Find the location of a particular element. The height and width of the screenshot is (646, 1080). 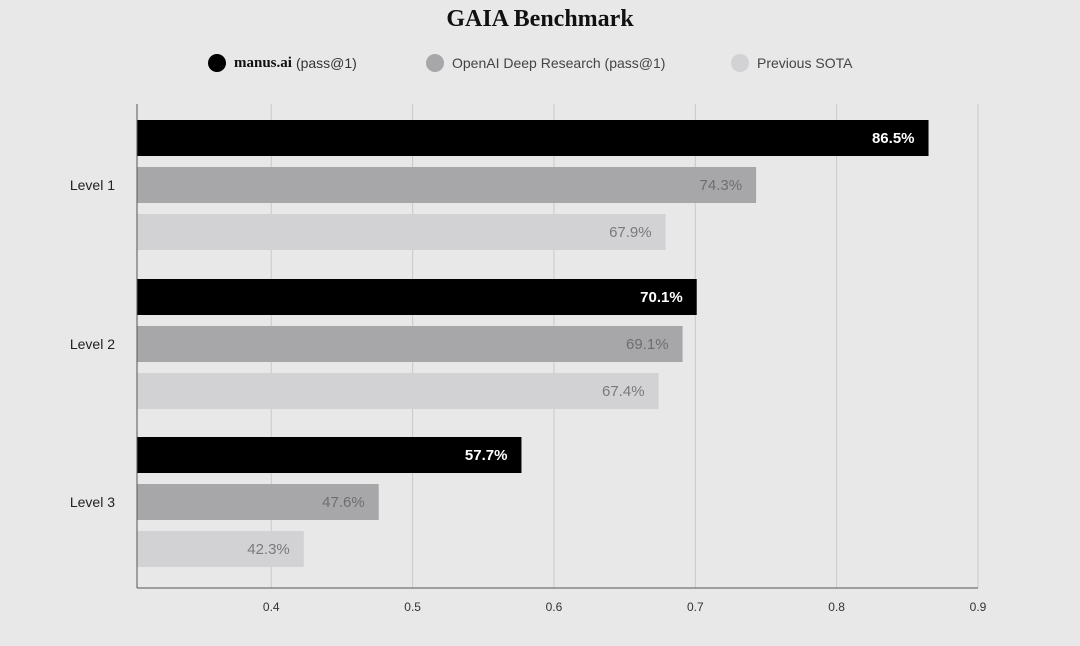

bar-value-label: 57.7% is located at coordinates (486, 455).